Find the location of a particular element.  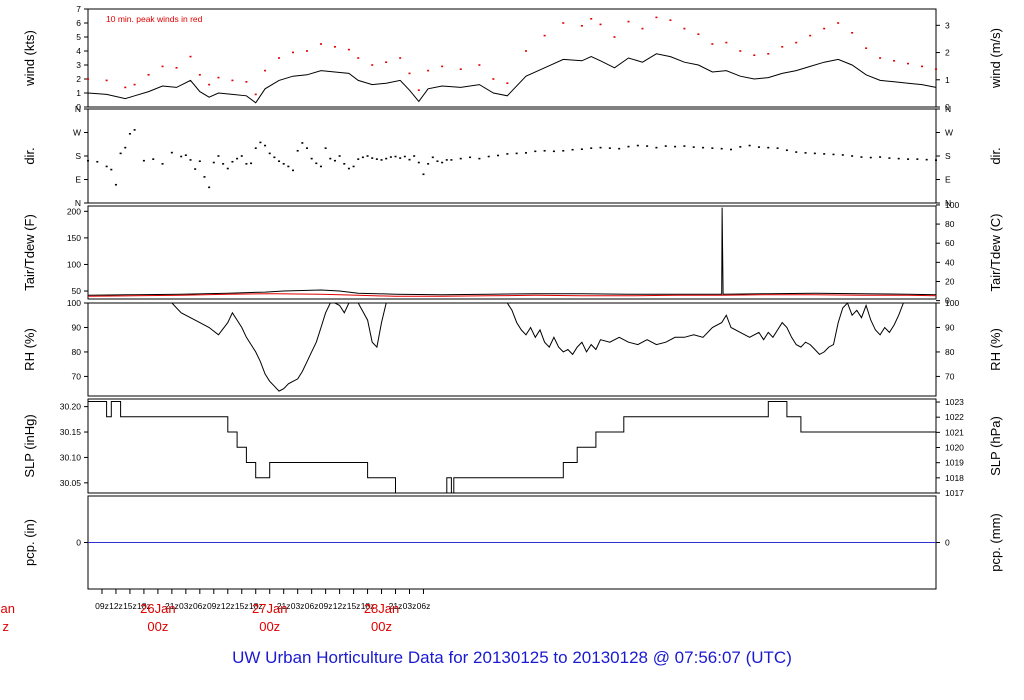

temperature-tair-line is located at coordinates (512, 251).